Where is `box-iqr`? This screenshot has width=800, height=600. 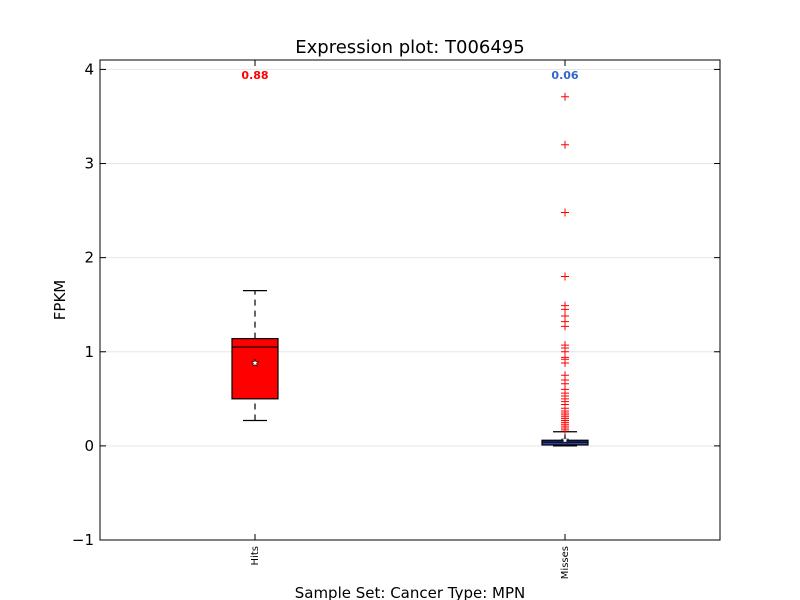
box-iqr is located at coordinates (255, 368).